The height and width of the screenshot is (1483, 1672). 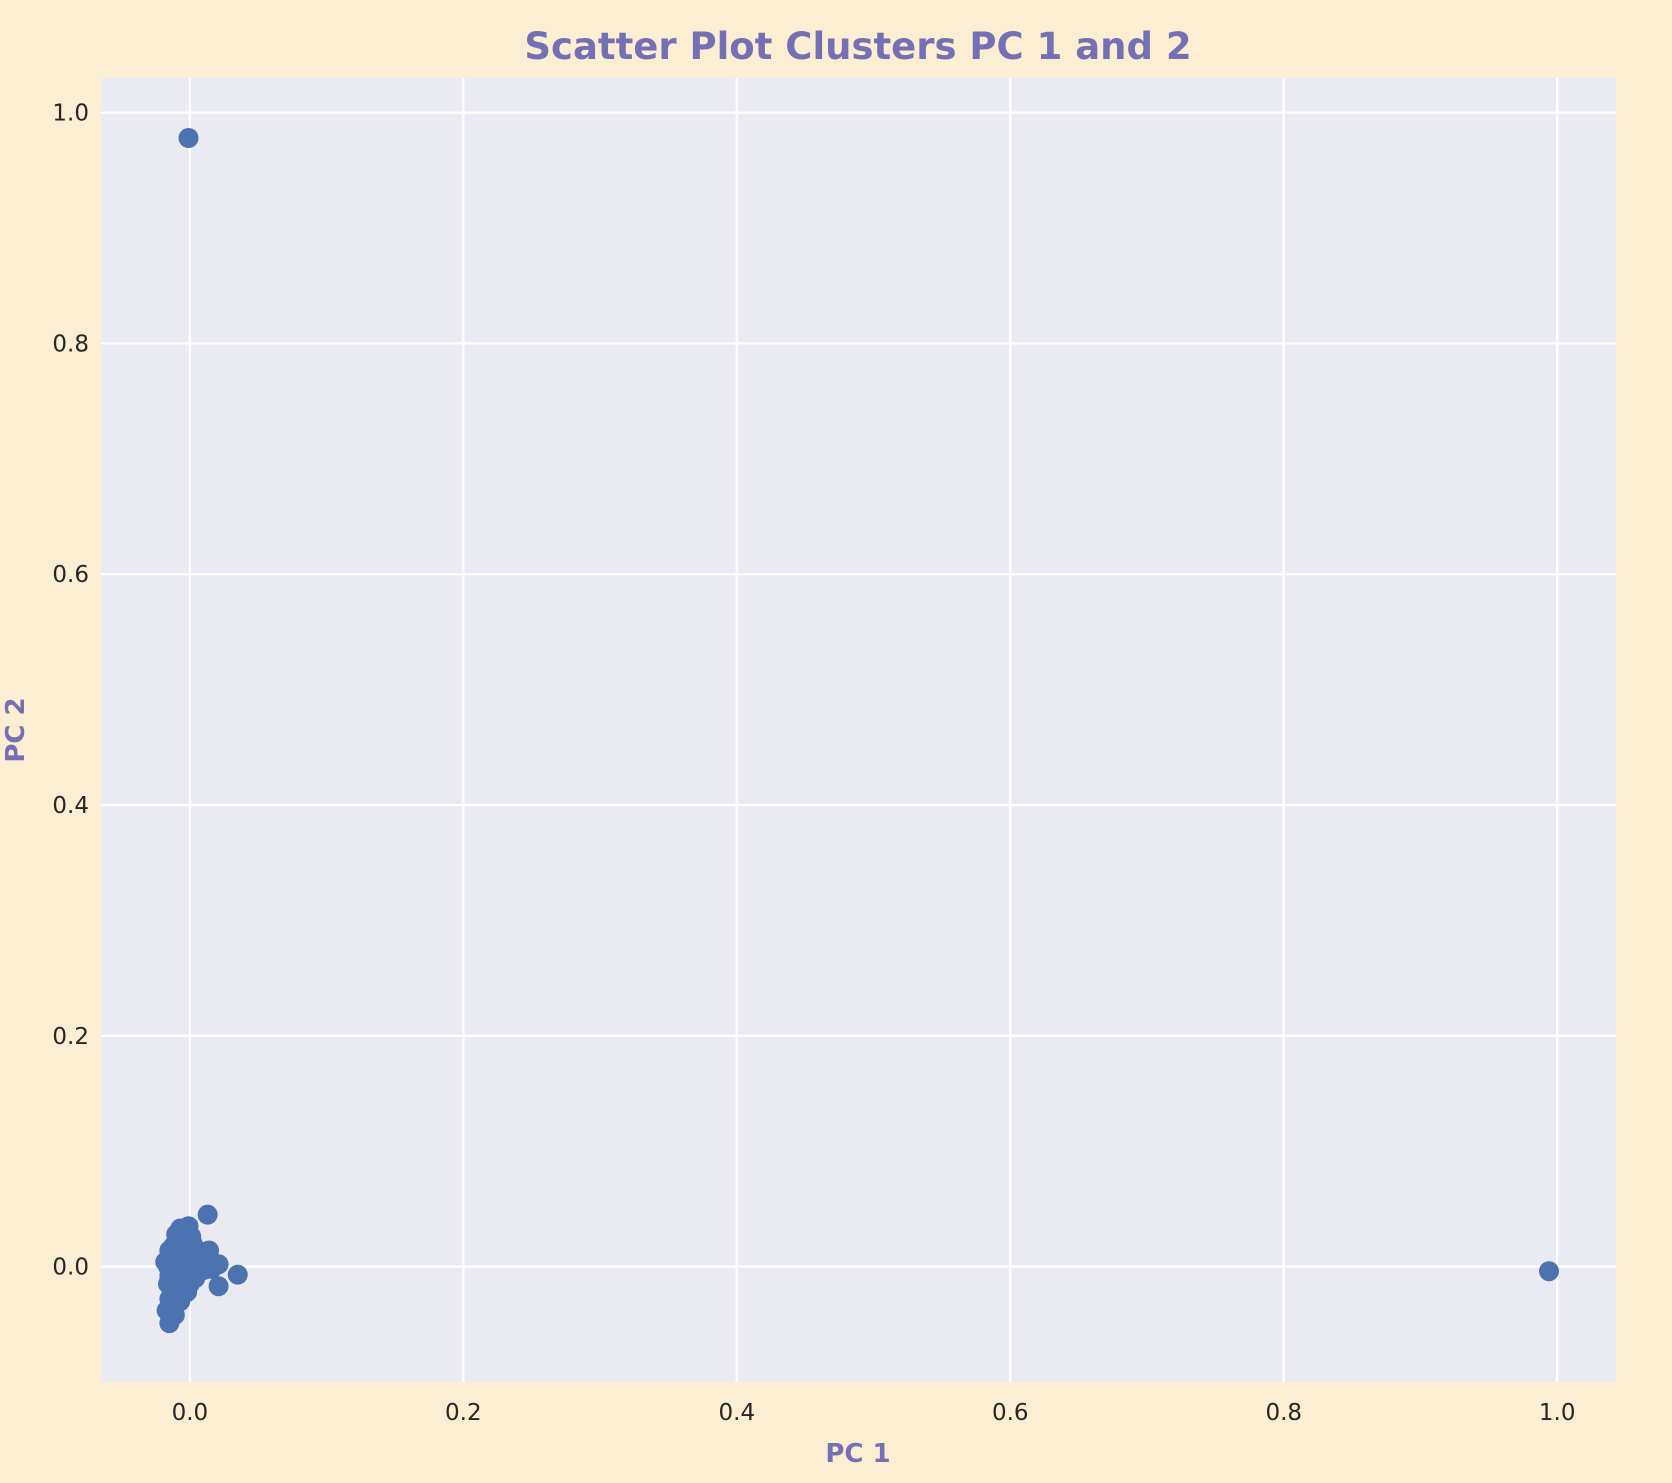 What do you see at coordinates (1010, 1413) in the screenshot?
I see `x-tick-label: 0.6` at bounding box center [1010, 1413].